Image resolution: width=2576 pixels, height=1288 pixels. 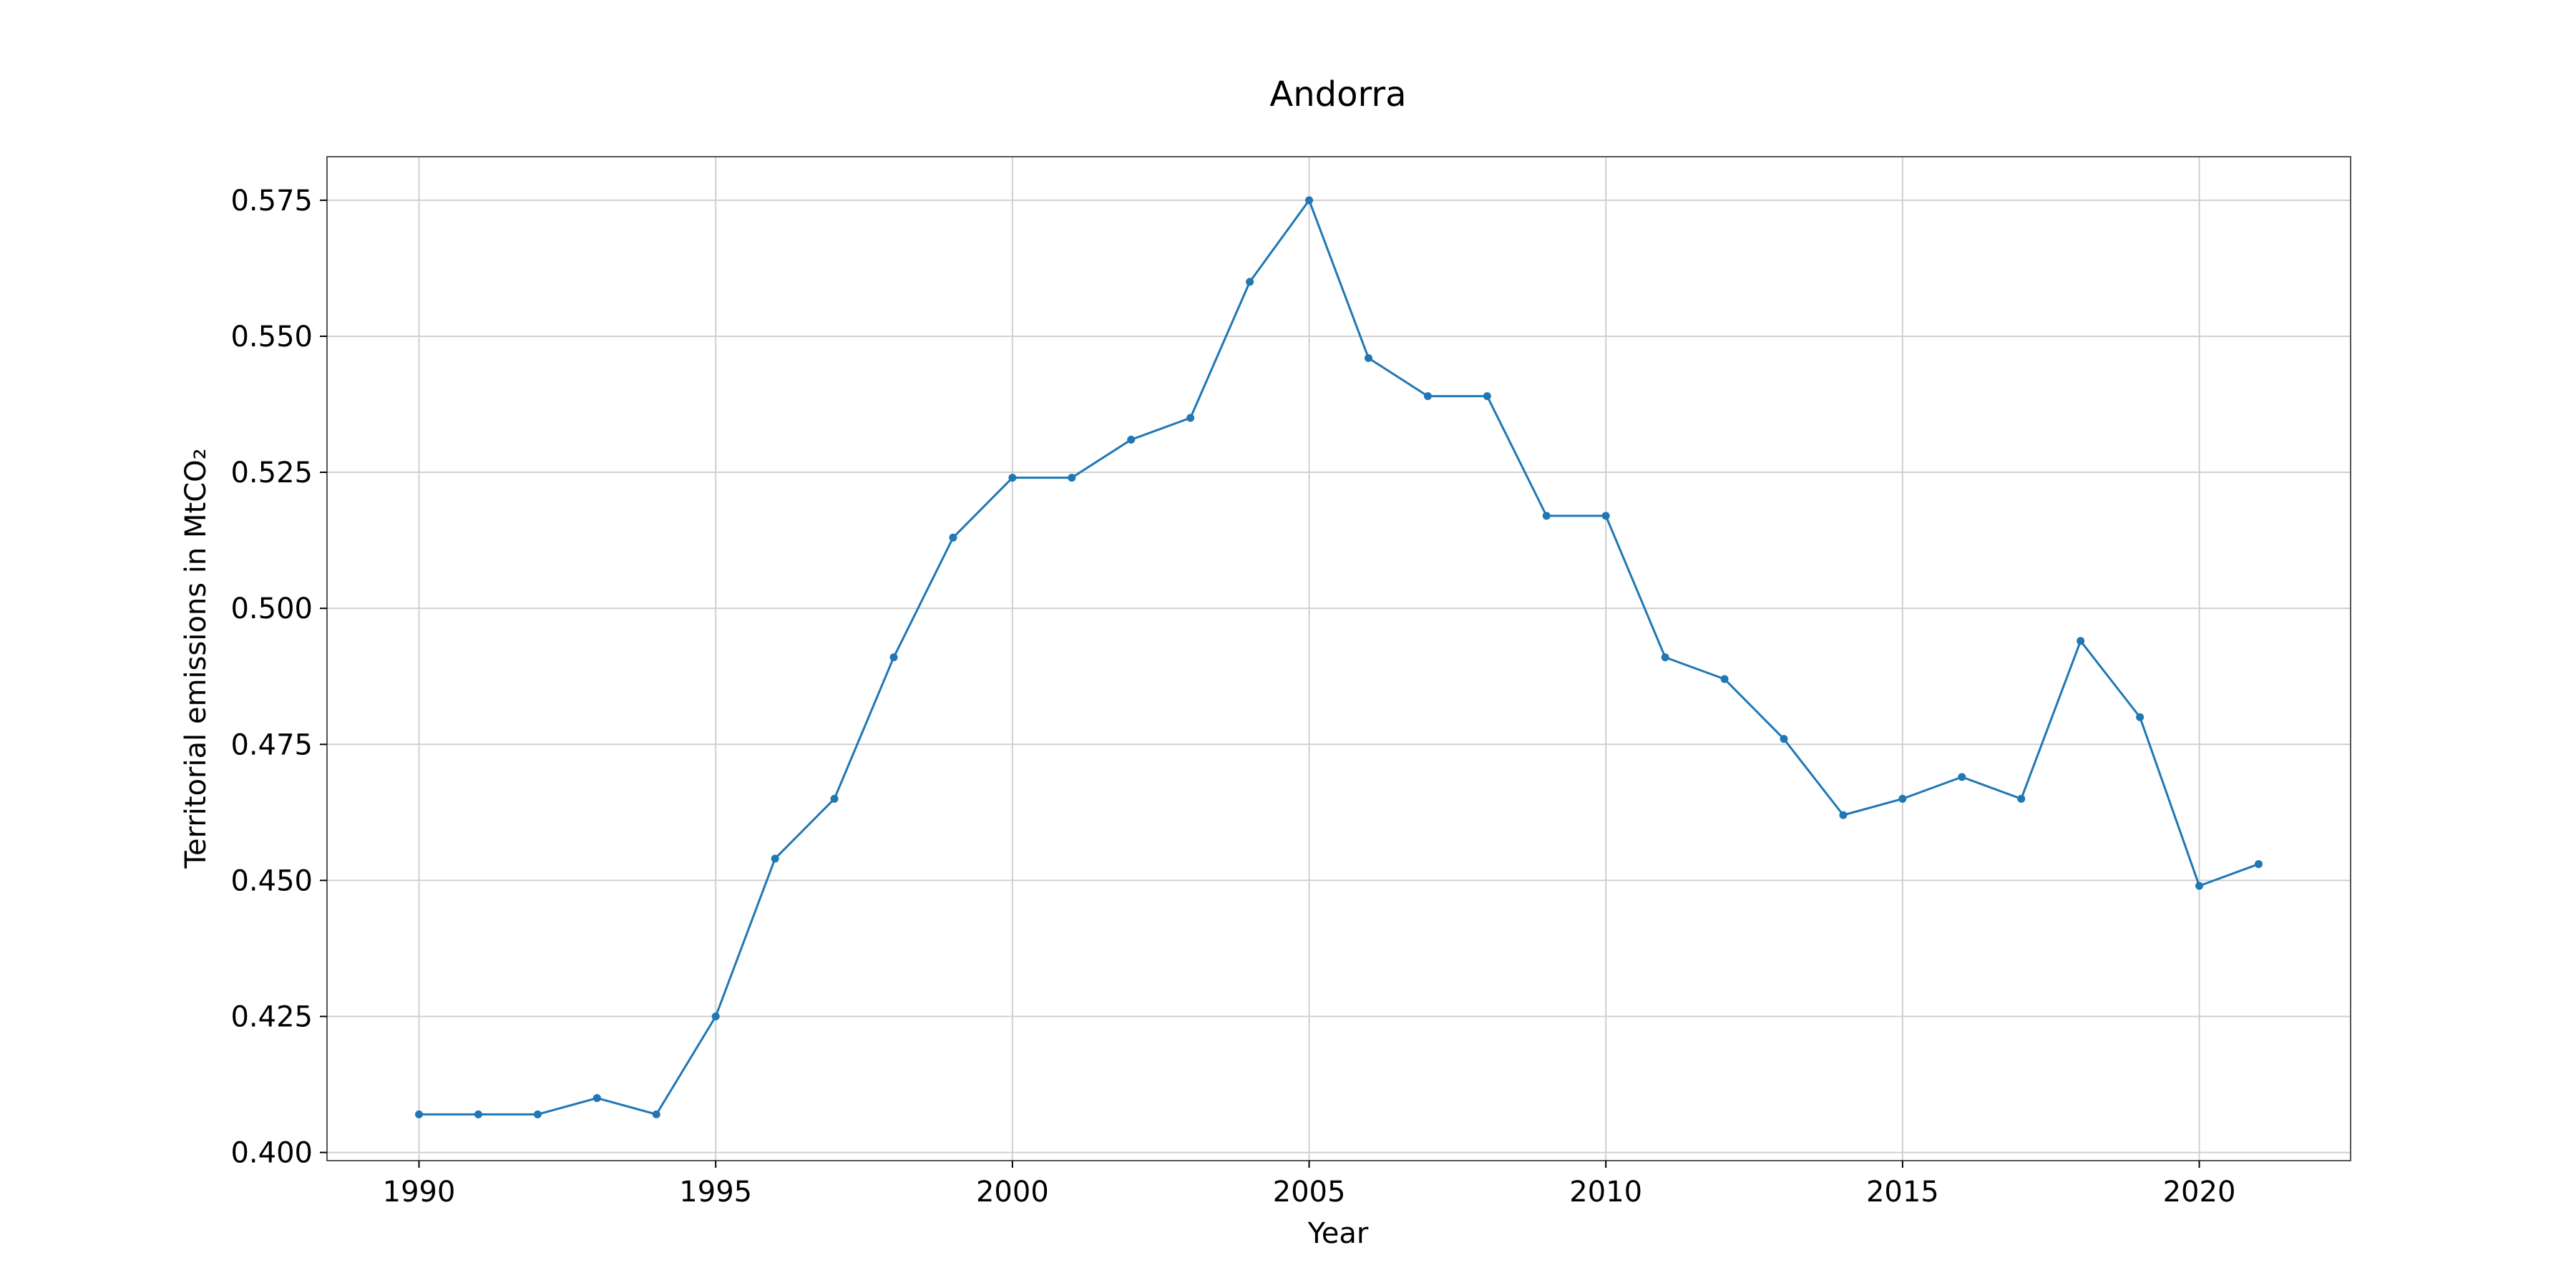 What do you see at coordinates (271, 608) in the screenshot?
I see `y-tick-label: 0.500` at bounding box center [271, 608].